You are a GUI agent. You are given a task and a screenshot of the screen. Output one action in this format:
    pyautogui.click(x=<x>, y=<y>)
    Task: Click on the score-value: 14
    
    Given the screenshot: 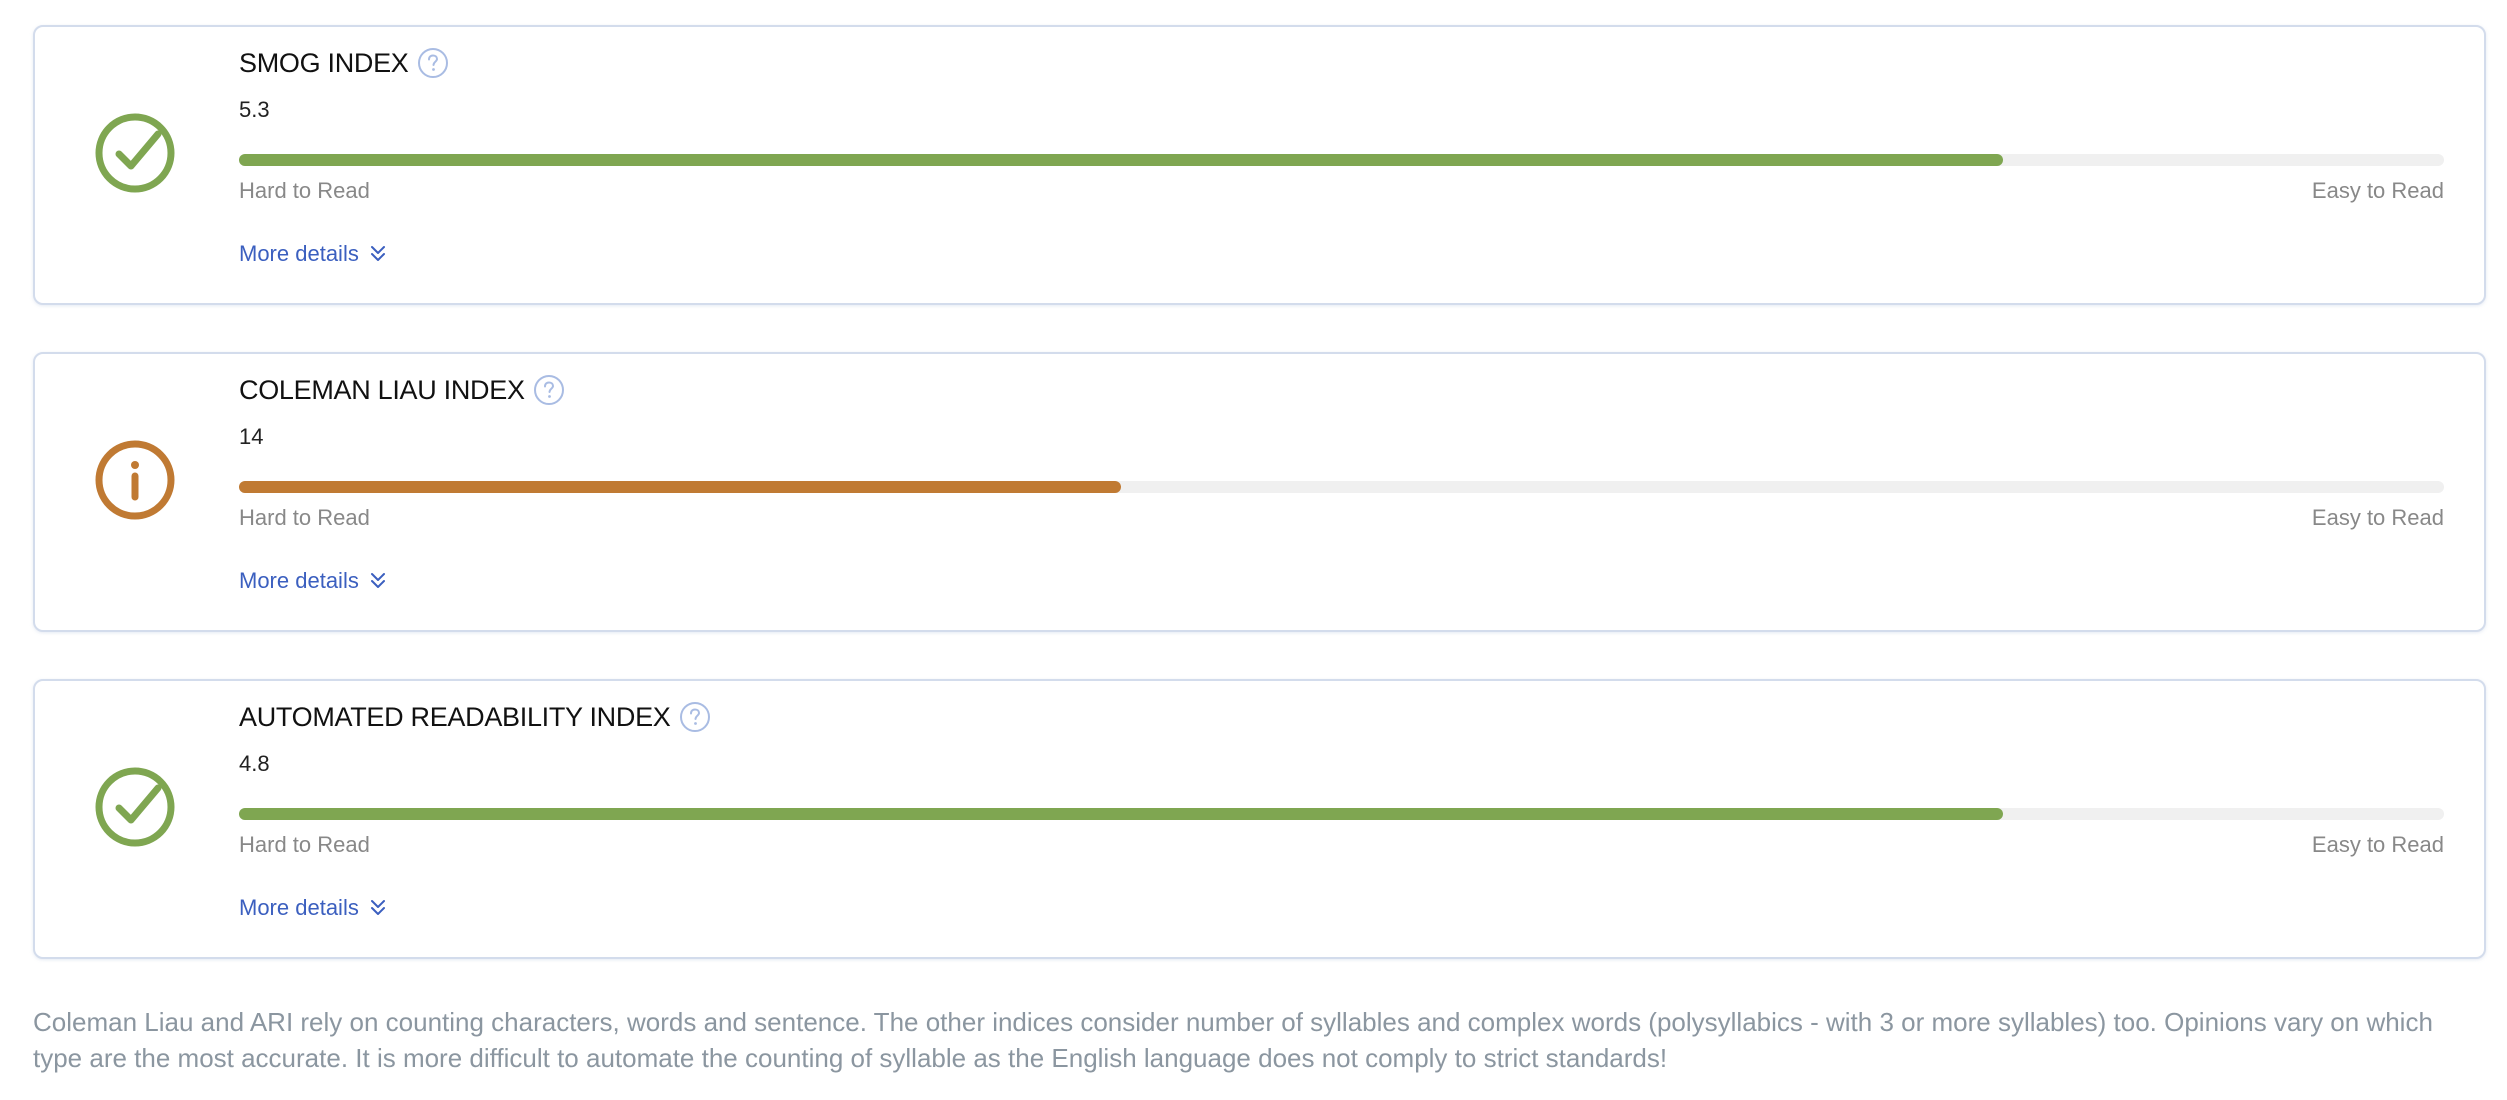 What is the action you would take?
    pyautogui.click(x=251, y=436)
    